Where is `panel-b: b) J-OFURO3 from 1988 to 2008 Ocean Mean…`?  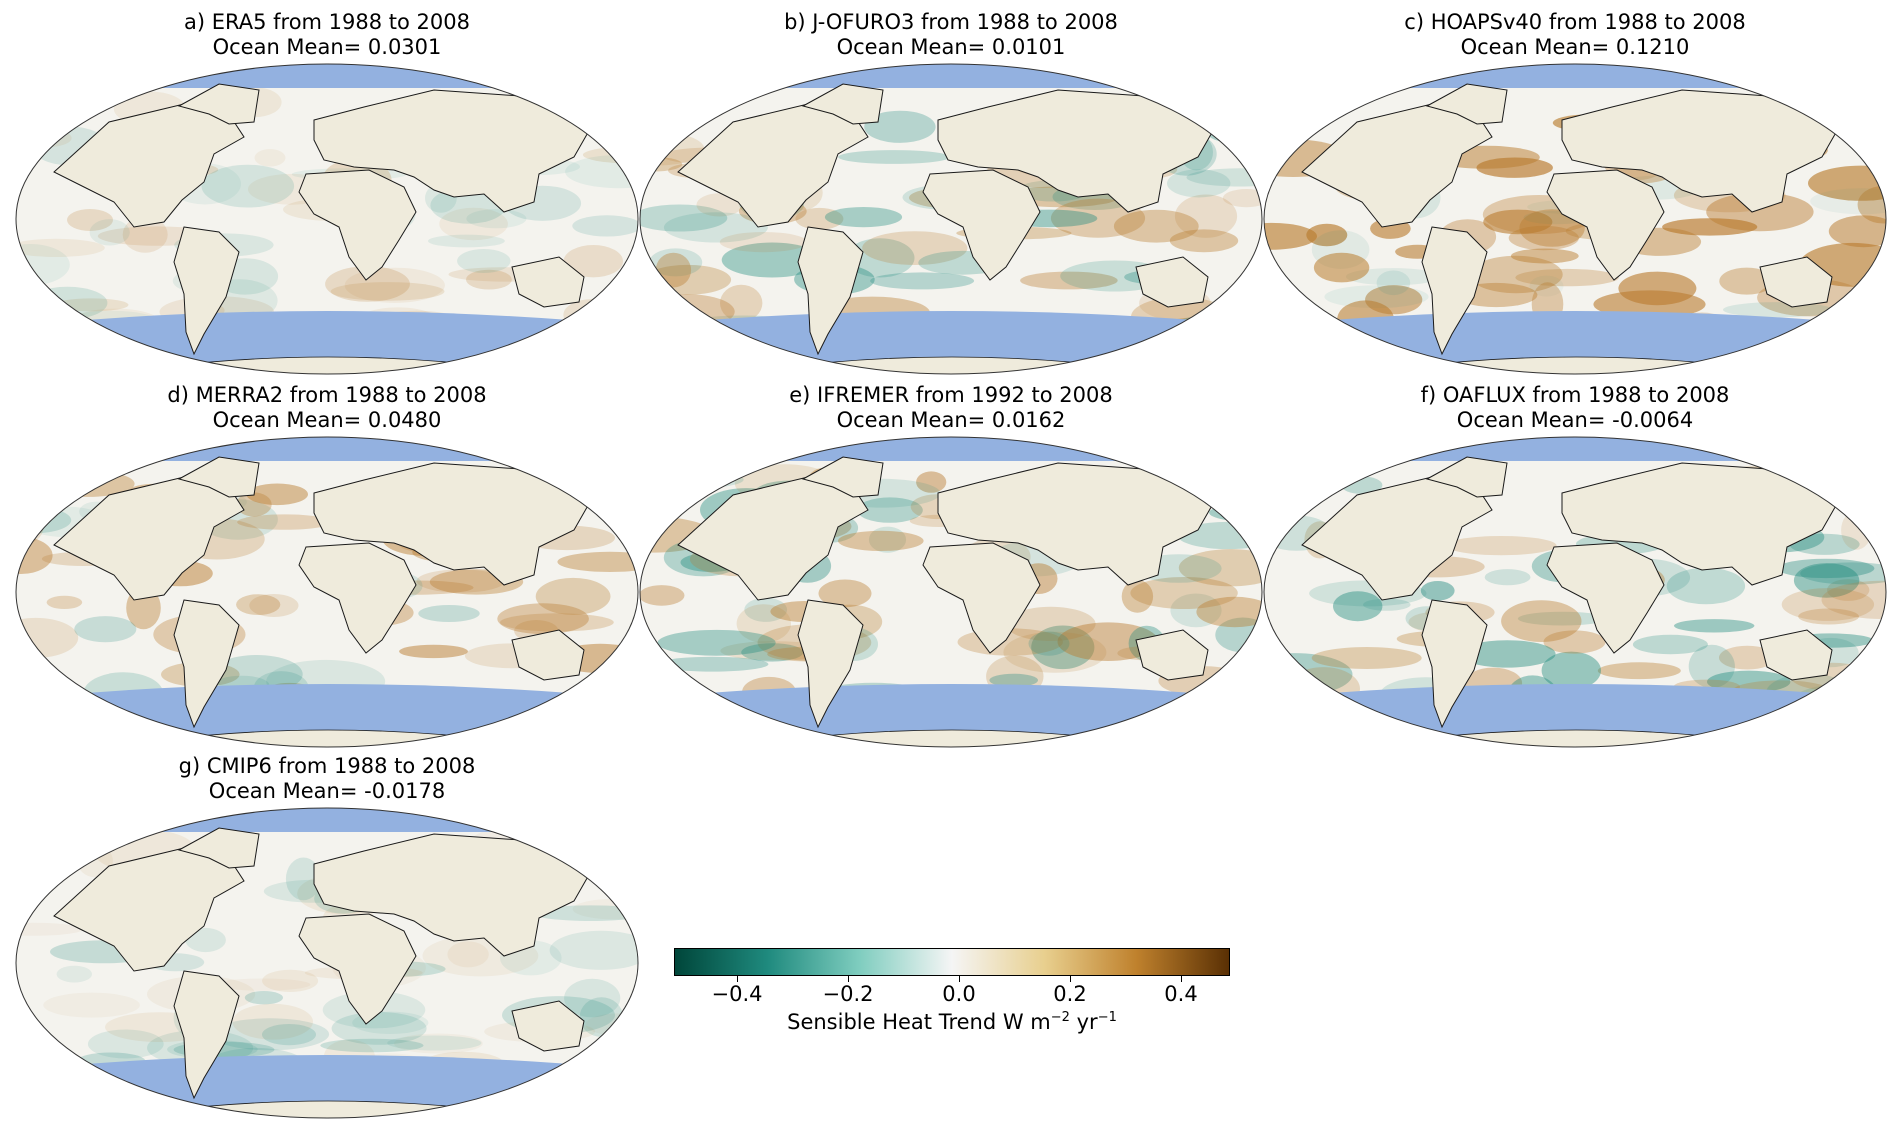 panel-b: b) J-OFURO3 from 1988 to 2008 Ocean Mean… is located at coordinates (951, 195).